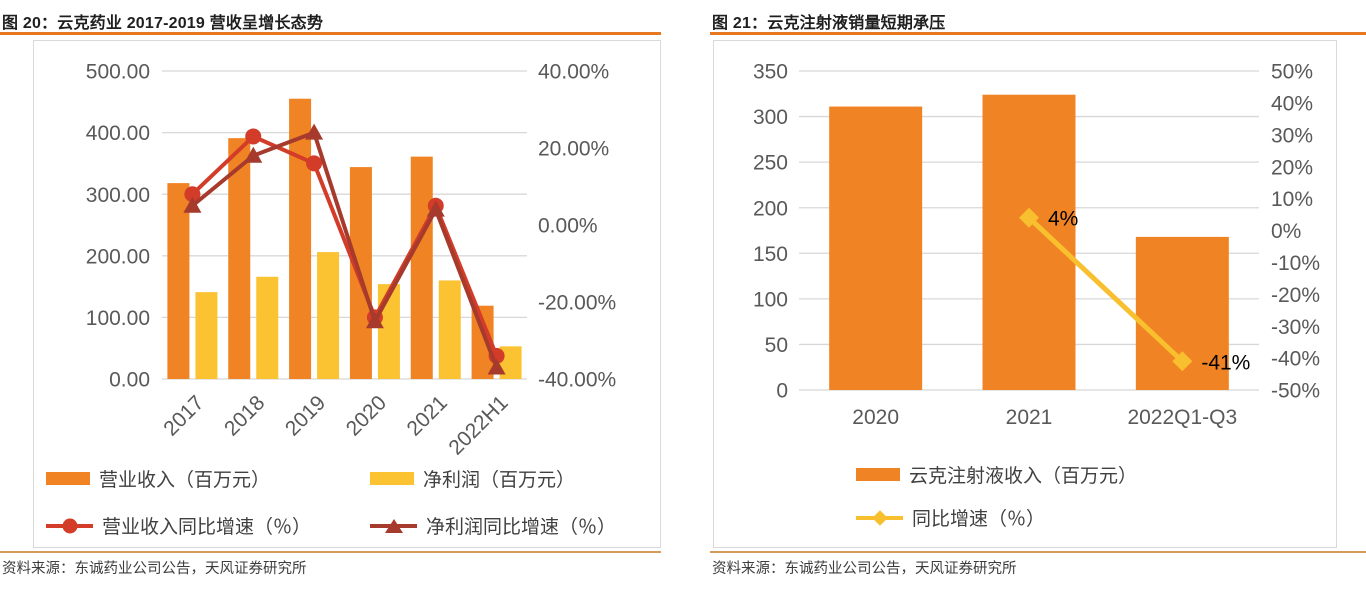 This screenshot has height=592, width=1366. I want to click on x-tick-label: 2018, so click(244, 415).